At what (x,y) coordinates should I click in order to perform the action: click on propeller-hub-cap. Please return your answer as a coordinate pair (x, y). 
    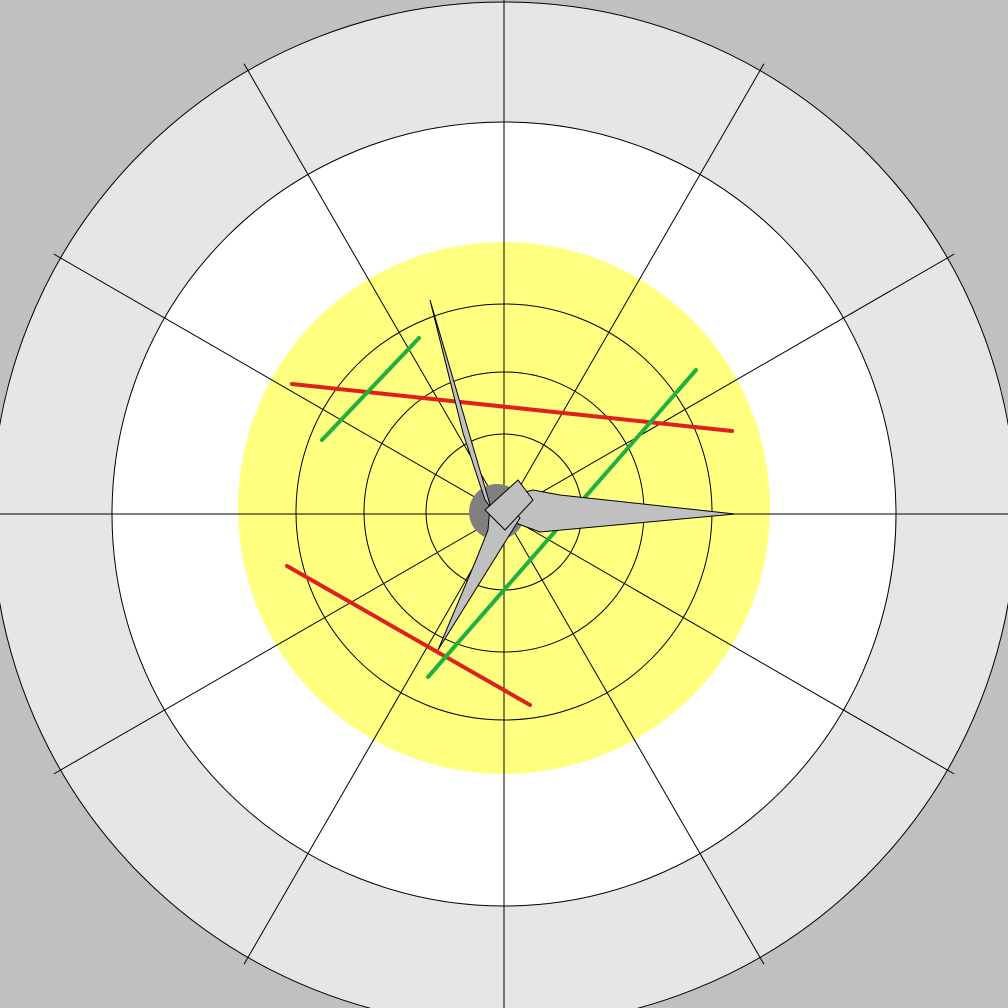
    Looking at the image, I should click on (509, 505).